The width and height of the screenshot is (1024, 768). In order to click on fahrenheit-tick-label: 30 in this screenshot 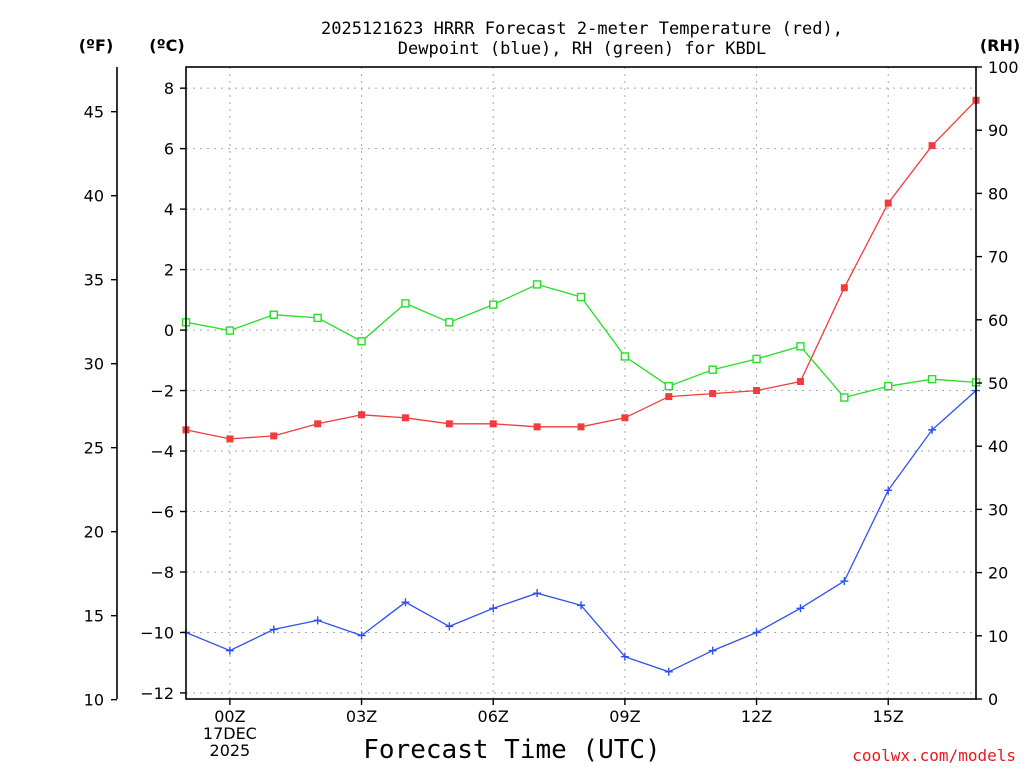, I will do `click(94, 364)`.